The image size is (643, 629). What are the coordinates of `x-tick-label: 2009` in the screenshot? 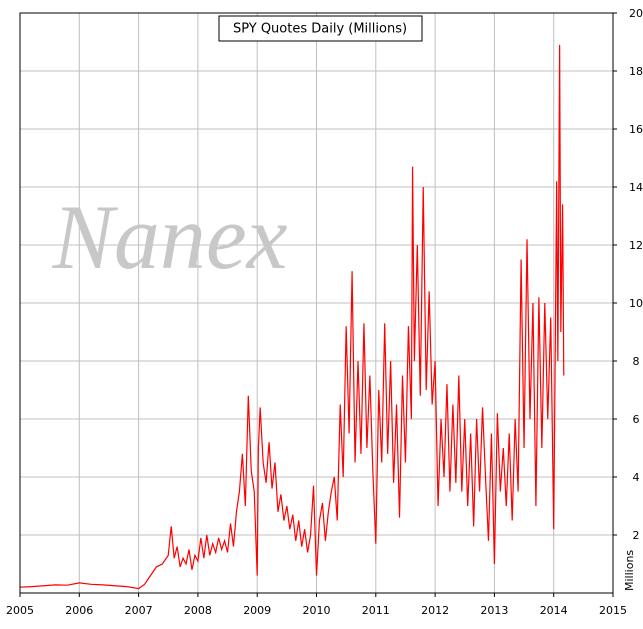 It's located at (257, 610).